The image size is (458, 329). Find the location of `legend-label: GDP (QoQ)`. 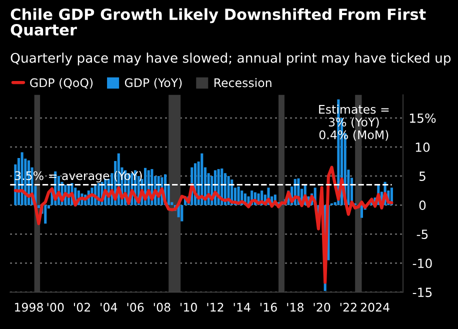

legend-label: GDP (QoQ) is located at coordinates (61, 83).